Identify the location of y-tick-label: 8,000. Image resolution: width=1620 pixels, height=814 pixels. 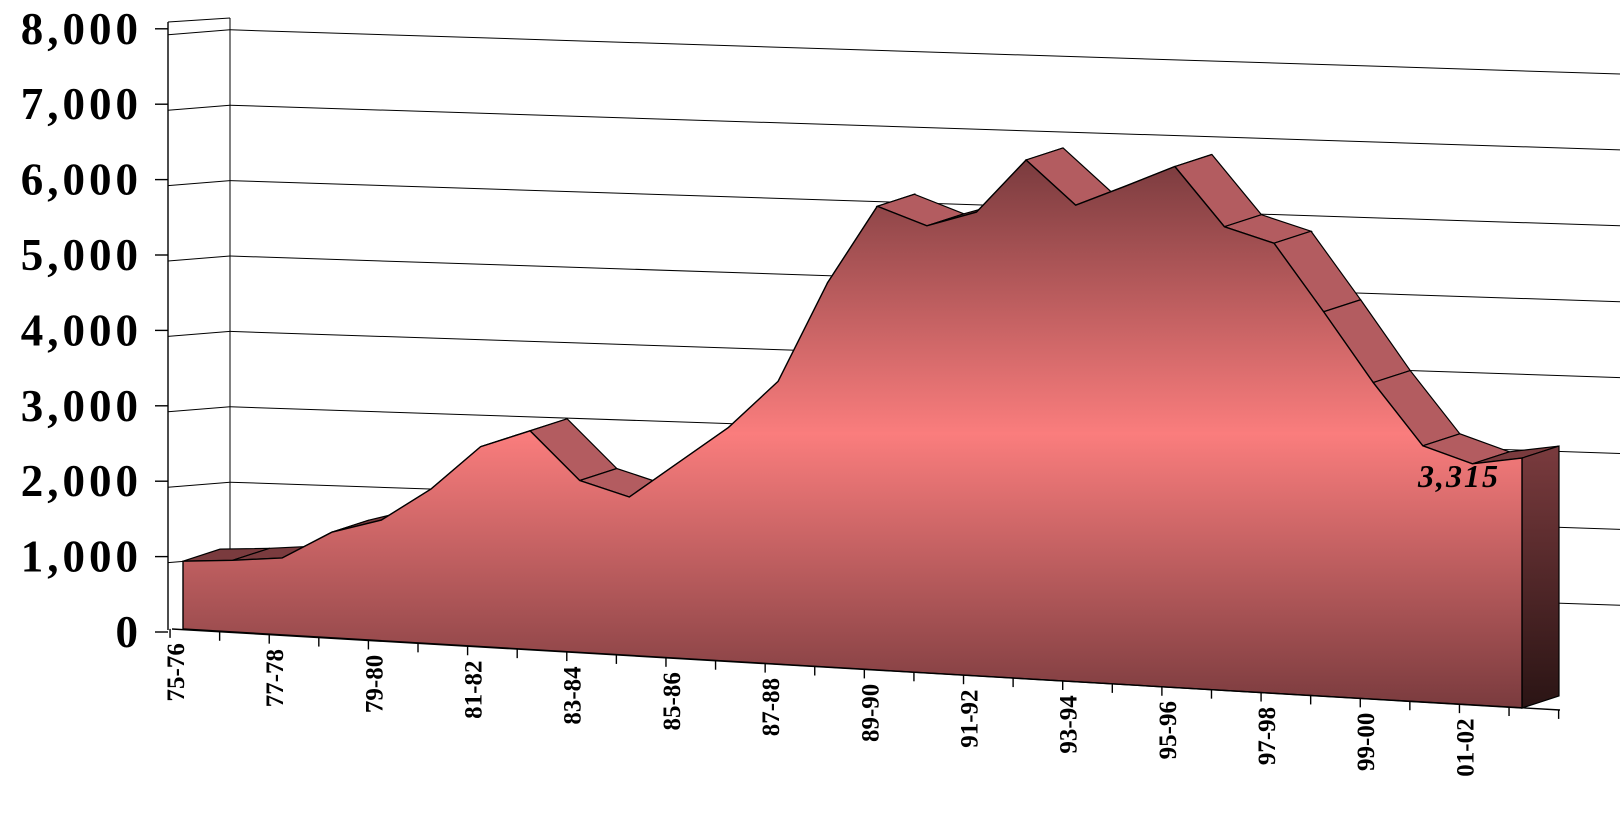
(81, 29).